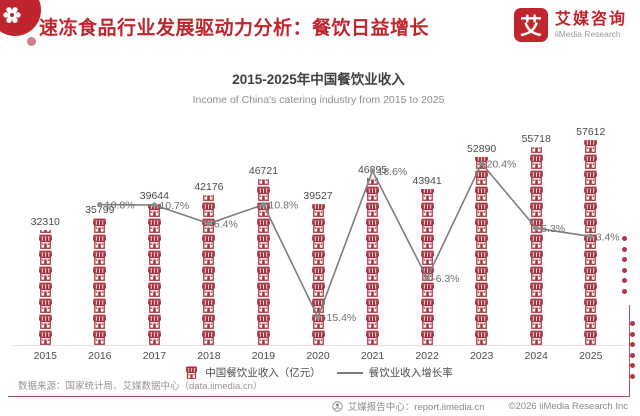  What do you see at coordinates (45, 356) in the screenshot?
I see `x-axis-tick-label: 2015` at bounding box center [45, 356].